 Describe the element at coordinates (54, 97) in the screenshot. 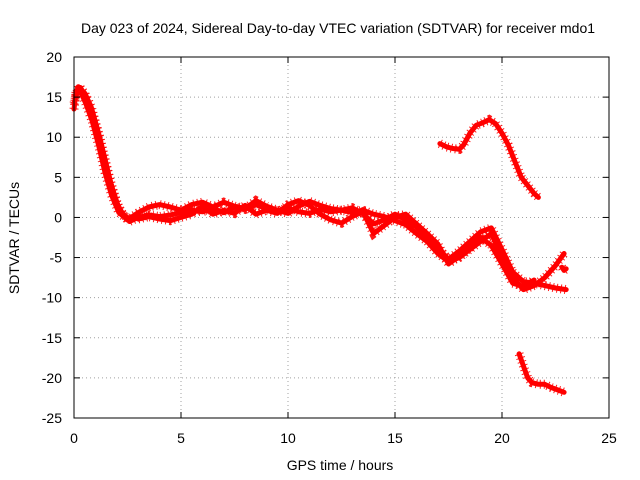

I see `y-tick-label: 15` at that location.